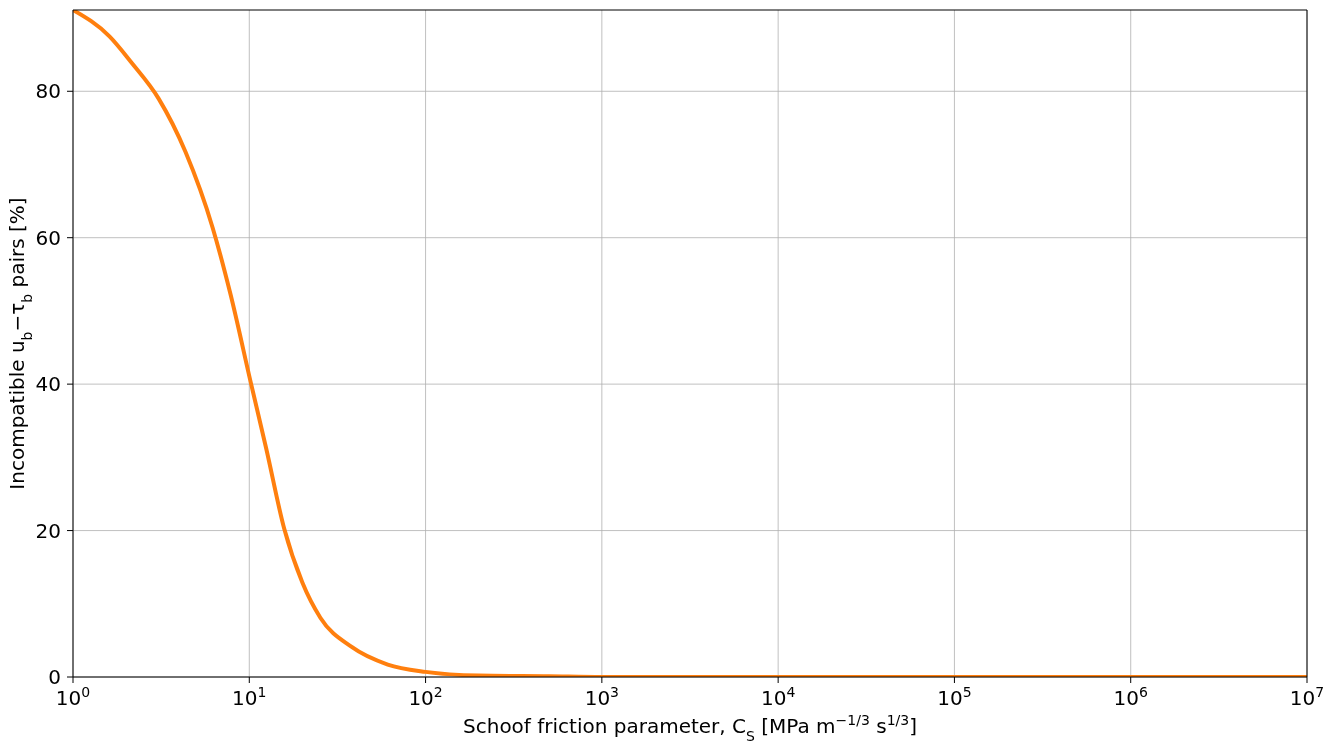  Describe the element at coordinates (425, 697) in the screenshot. I see `x-tick-label: 10$^{2}$` at that location.